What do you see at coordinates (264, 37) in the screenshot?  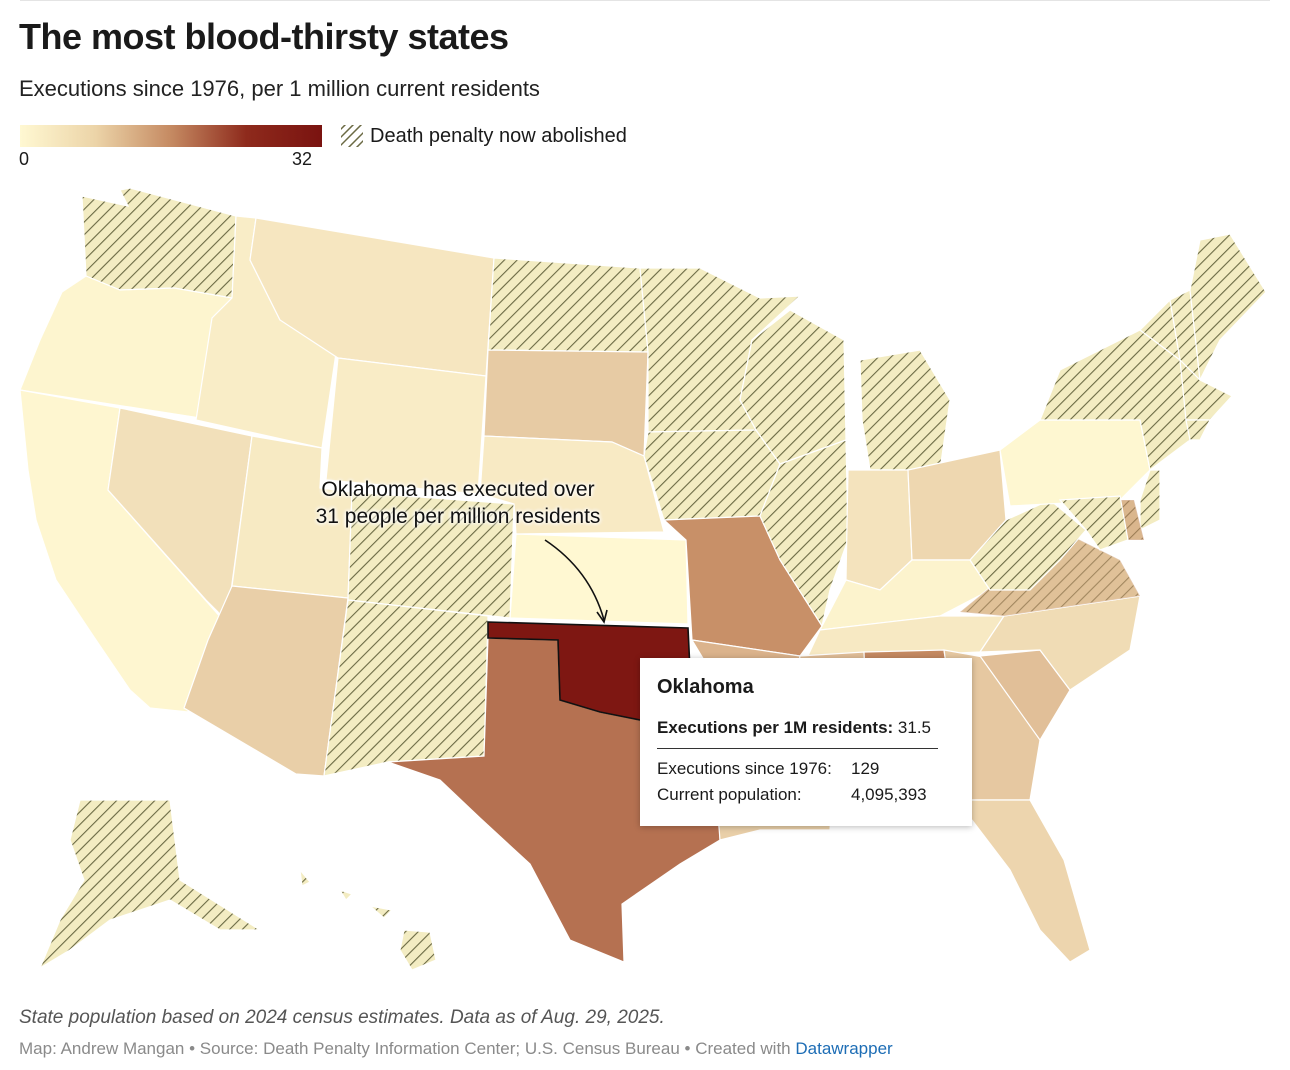 I see `chart-title: The most blood-thirsty states` at bounding box center [264, 37].